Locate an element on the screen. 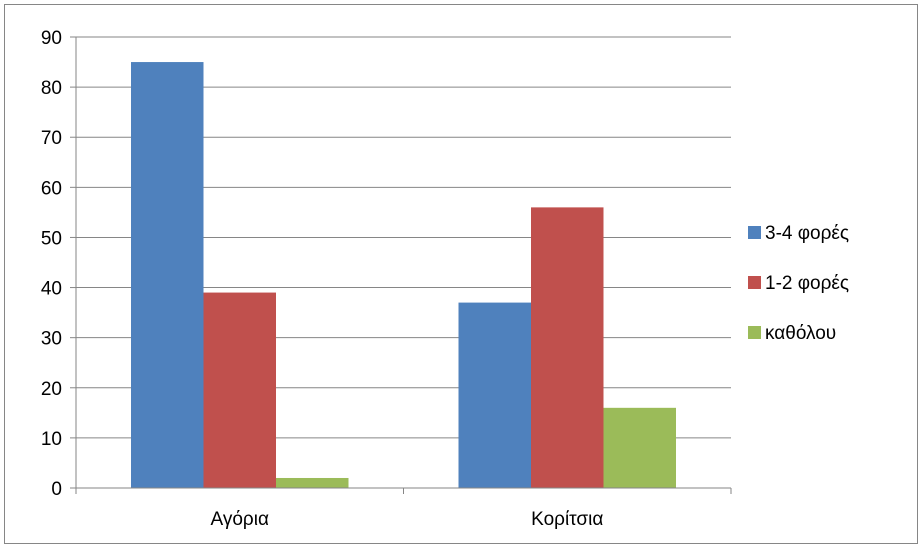  y-tick-label: 80 is located at coordinates (51, 88).